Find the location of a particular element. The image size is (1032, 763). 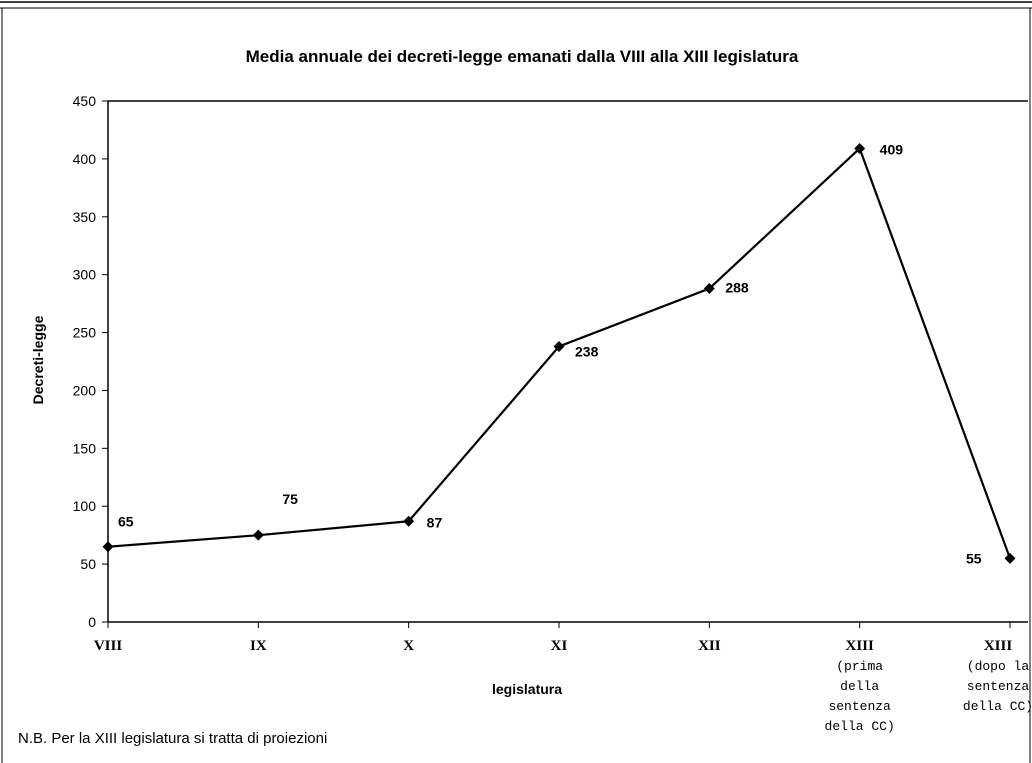

x-tick-label: della is located at coordinates (859, 686).